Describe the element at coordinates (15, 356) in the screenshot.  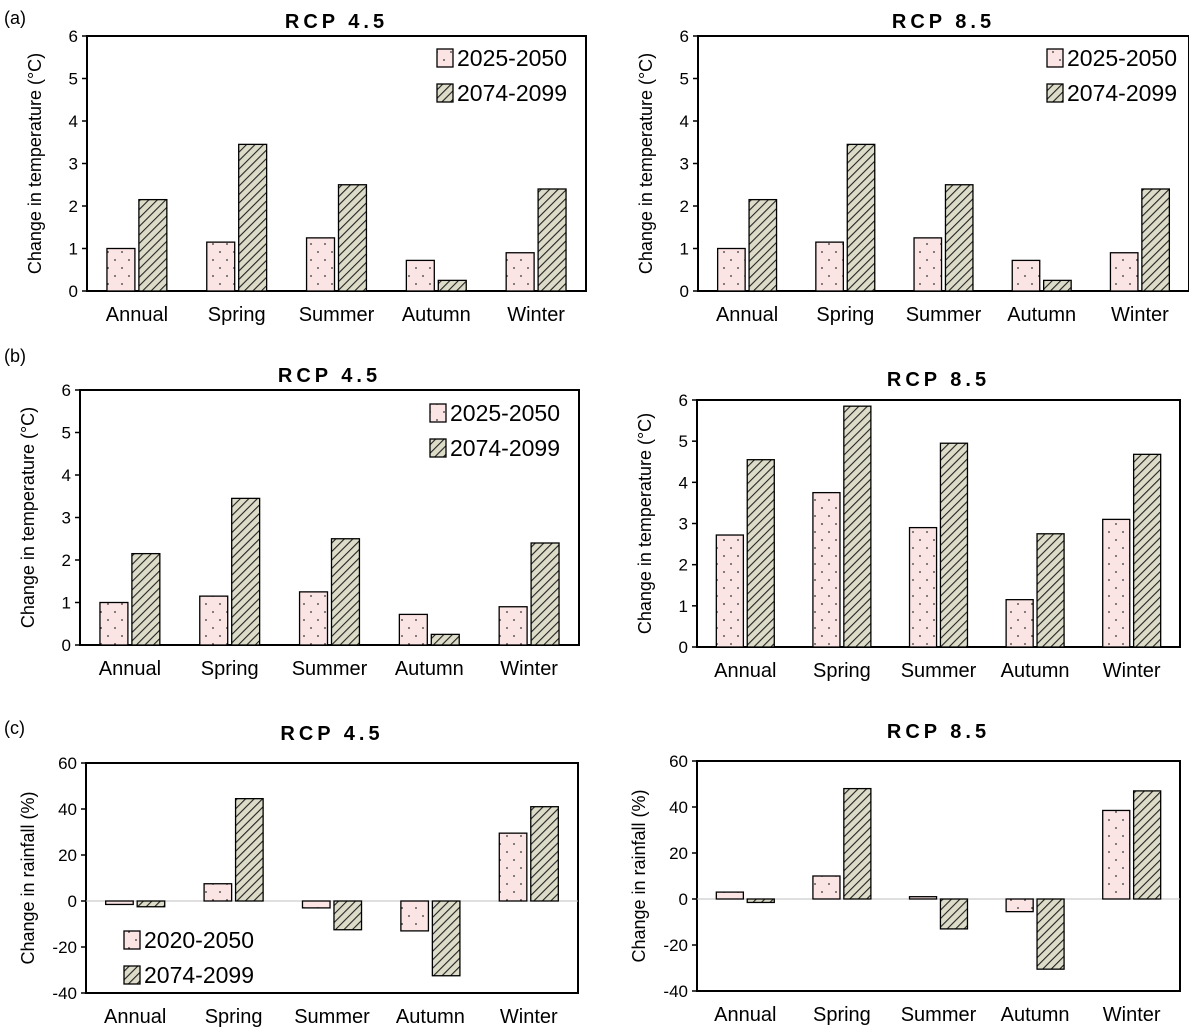
I see `panel-label-b: (b)` at that location.